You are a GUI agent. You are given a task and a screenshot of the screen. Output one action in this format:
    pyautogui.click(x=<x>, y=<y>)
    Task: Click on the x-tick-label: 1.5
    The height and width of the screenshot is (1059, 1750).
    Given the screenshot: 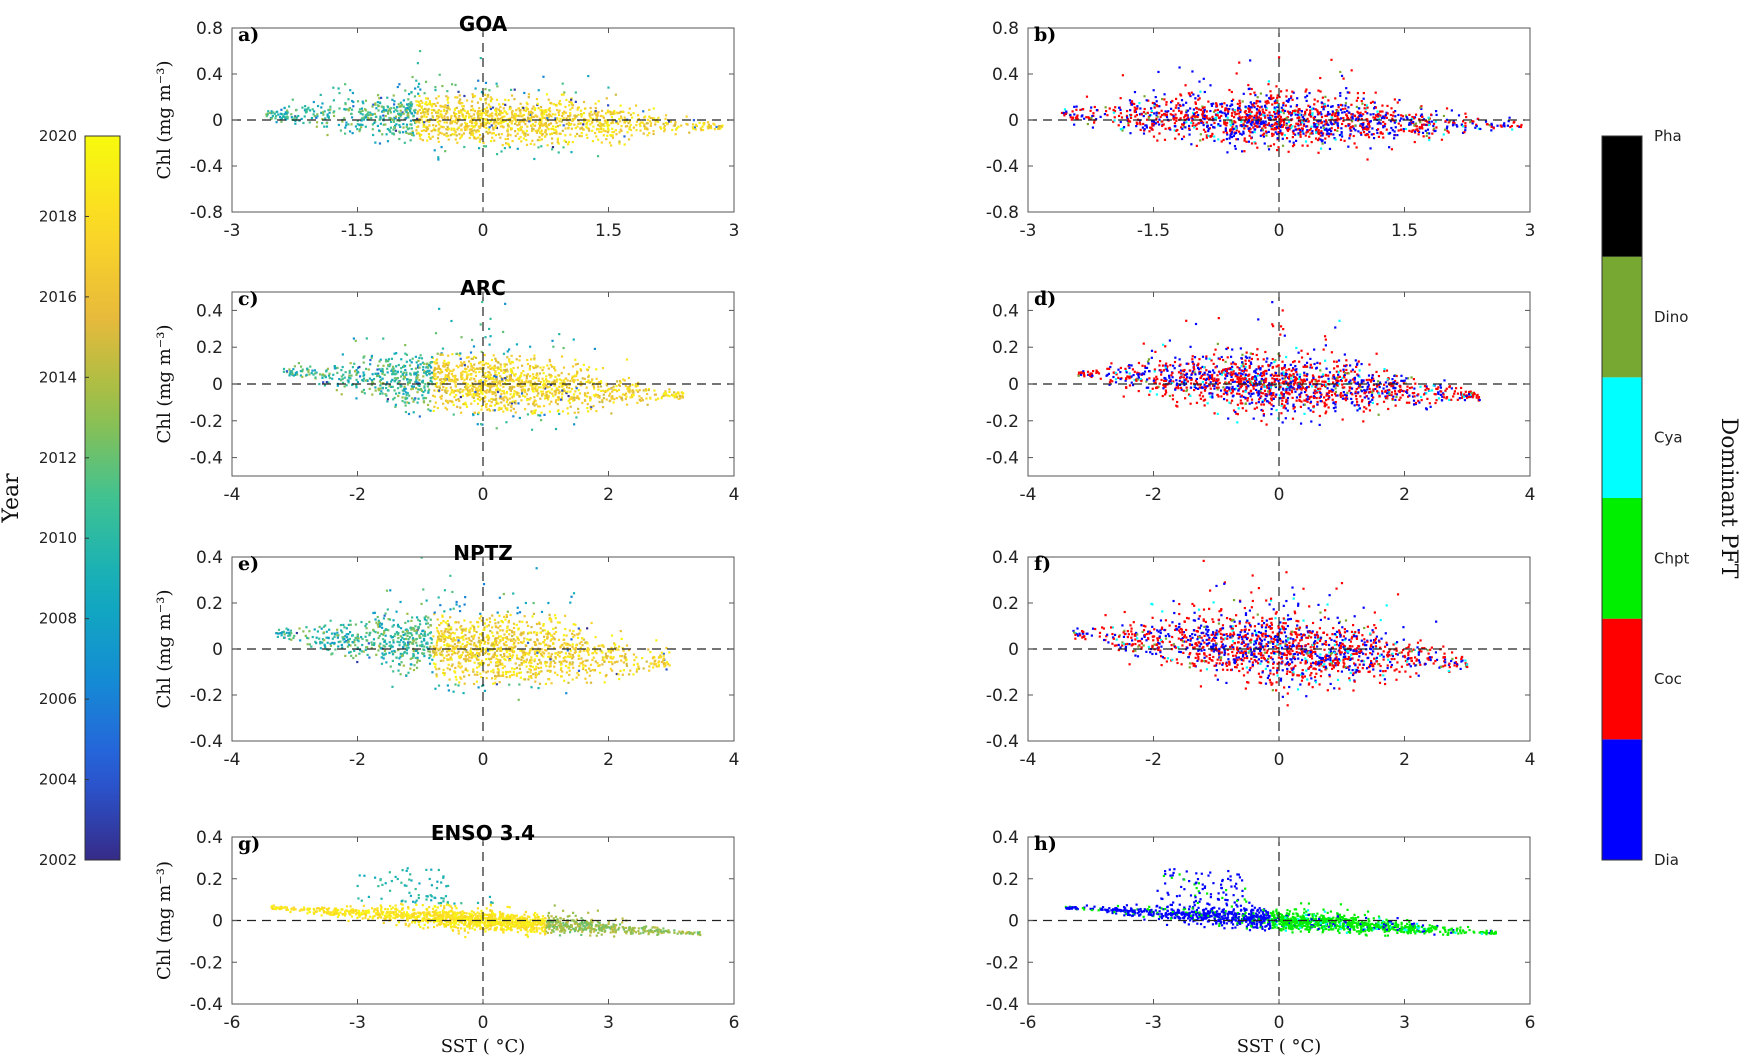 What is the action you would take?
    pyautogui.click(x=1404, y=231)
    